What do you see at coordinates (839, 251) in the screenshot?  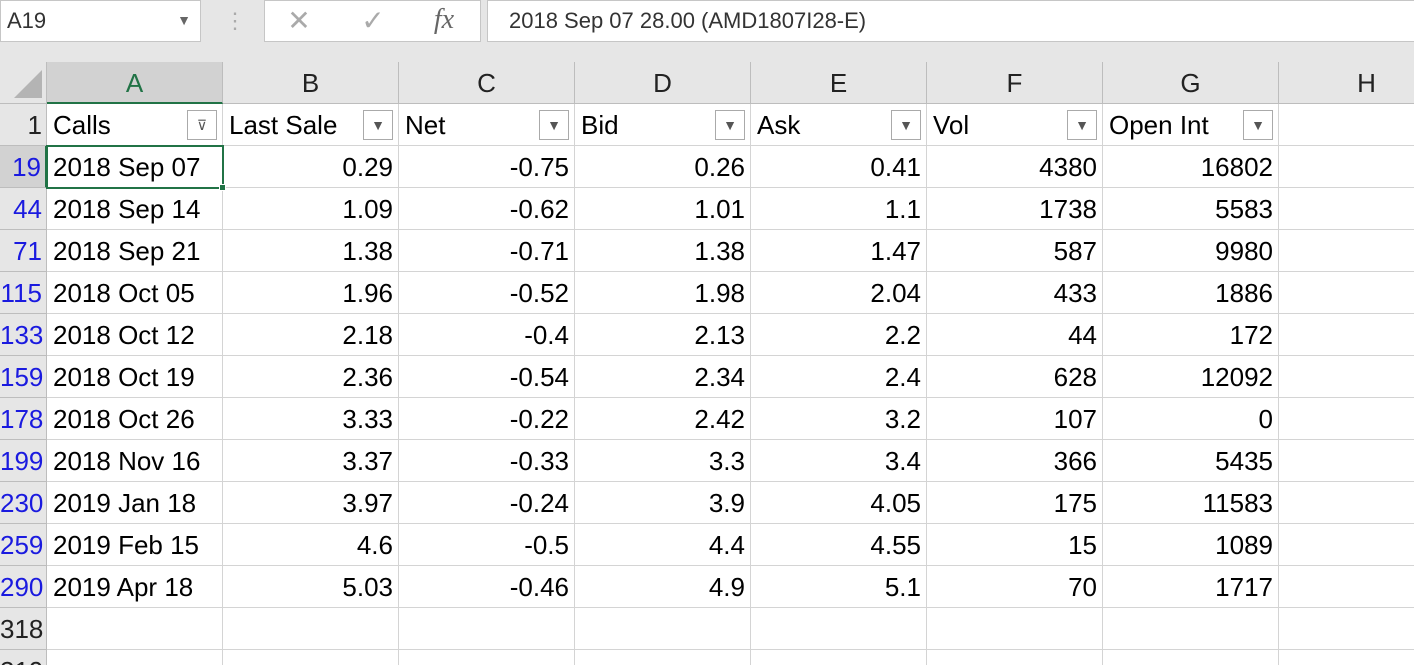 I see `cell: 1.47` at bounding box center [839, 251].